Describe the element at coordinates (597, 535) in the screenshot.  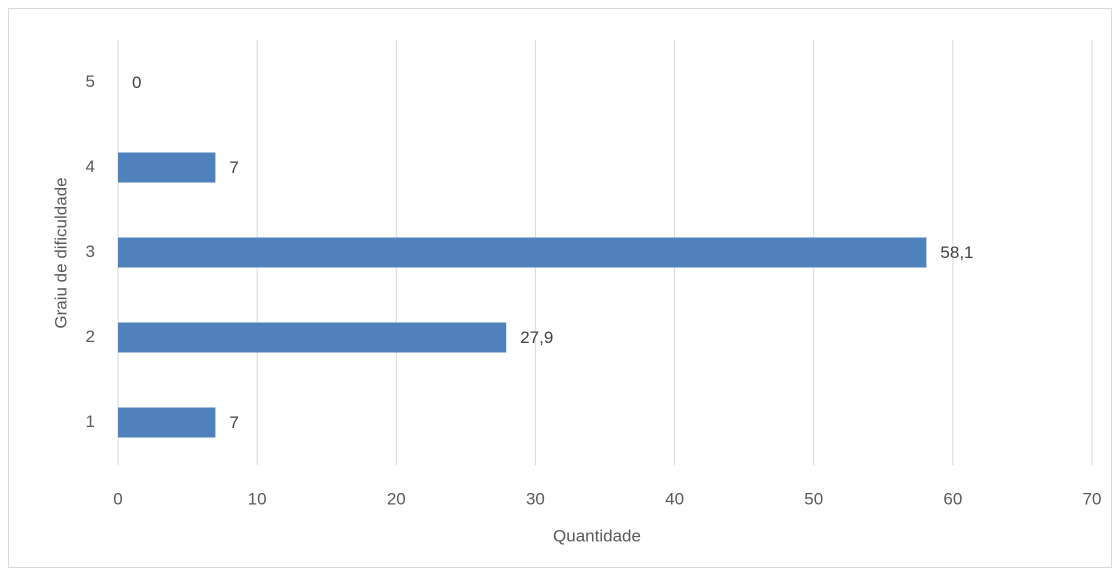
I see `x-axis-title: Quantidade` at that location.